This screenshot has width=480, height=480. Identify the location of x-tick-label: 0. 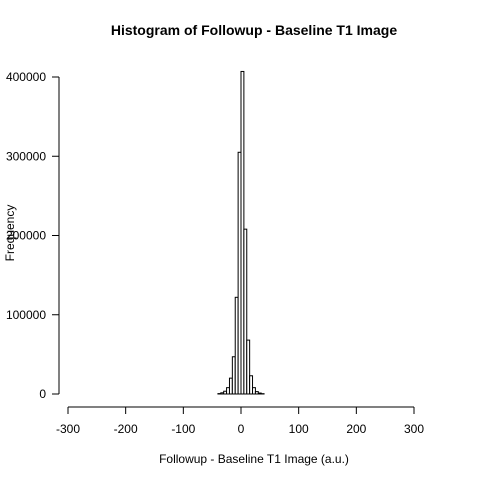
(241, 429).